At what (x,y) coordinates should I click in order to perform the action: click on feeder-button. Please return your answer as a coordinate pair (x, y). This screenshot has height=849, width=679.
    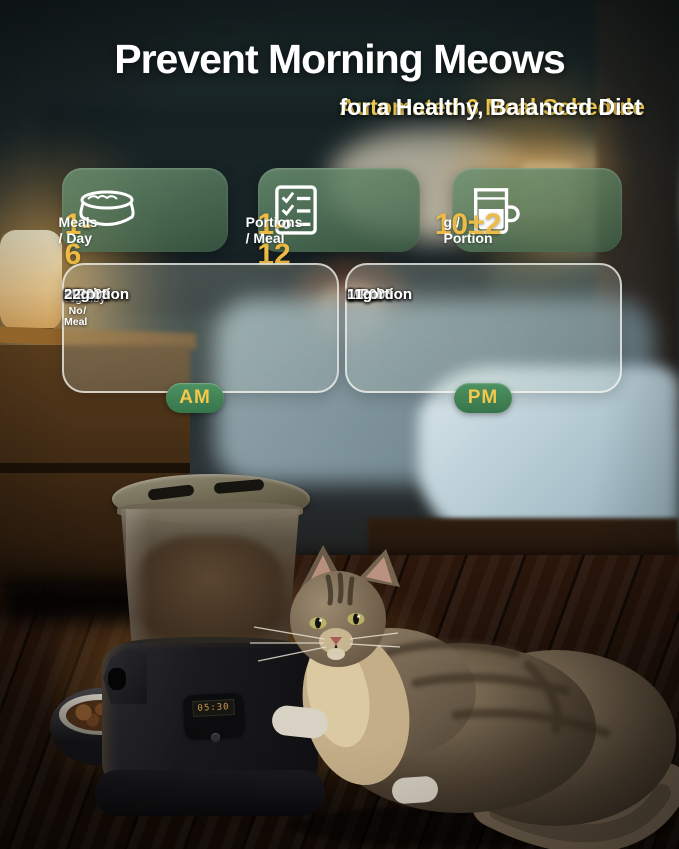
    Looking at the image, I should click on (215, 737).